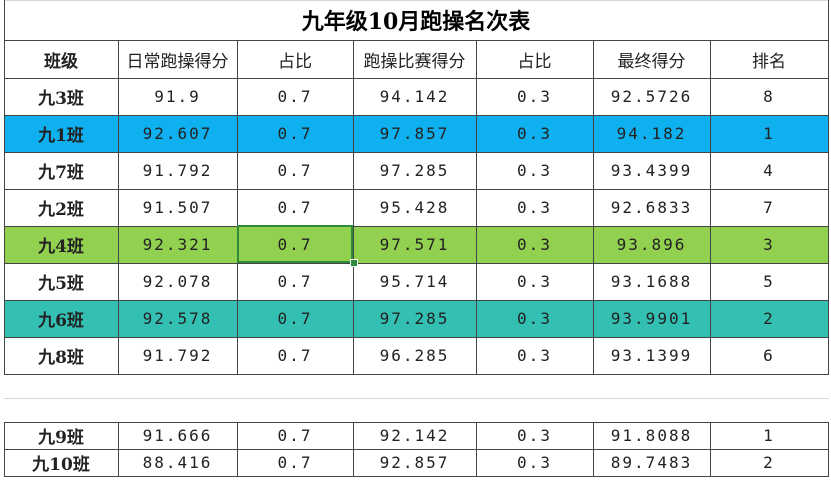 The width and height of the screenshot is (831, 480). I want to click on value-cell: 95.428, so click(414, 207).